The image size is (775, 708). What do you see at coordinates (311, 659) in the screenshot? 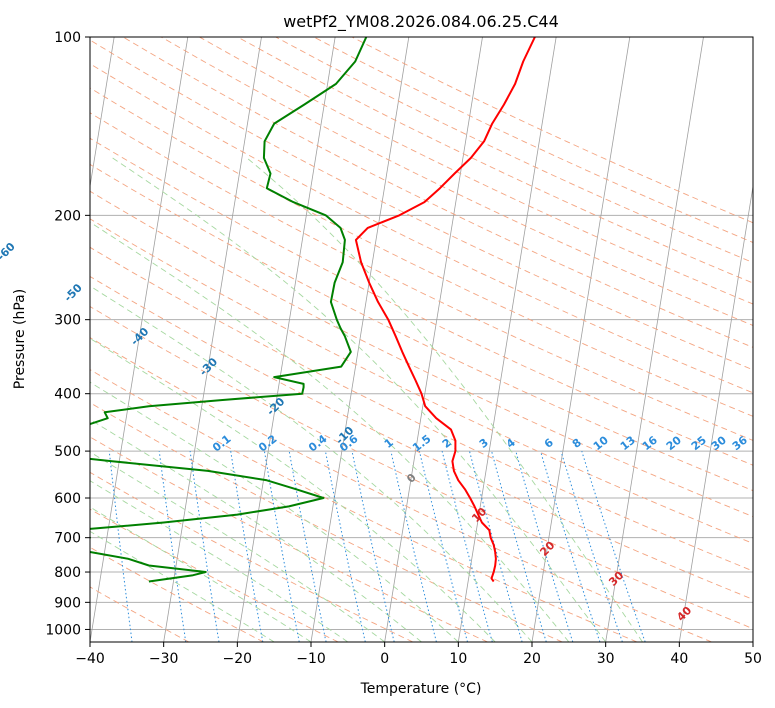
I see `x-tick-label: −10` at bounding box center [311, 659].